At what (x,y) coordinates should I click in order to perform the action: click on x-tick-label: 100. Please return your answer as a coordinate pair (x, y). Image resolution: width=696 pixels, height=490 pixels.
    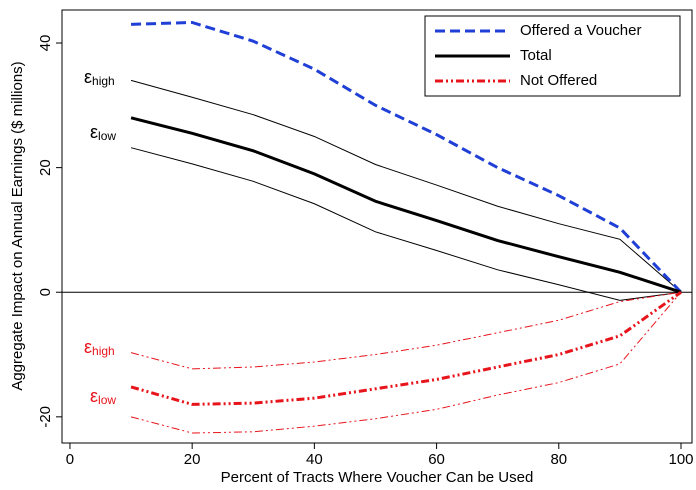
    Looking at the image, I should click on (680, 459).